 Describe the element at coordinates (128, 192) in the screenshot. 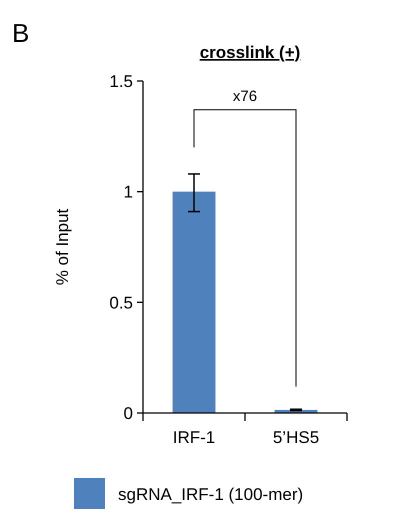

I see `y-tick-label: 1` at that location.